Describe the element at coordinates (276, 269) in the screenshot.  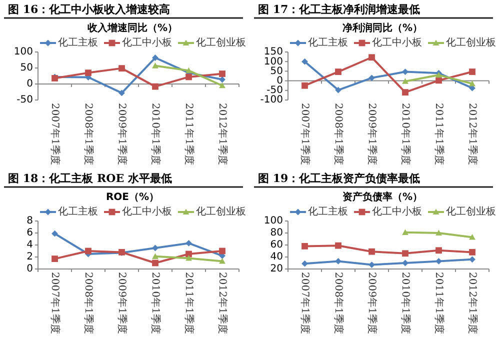
I see `y-tick-label: 20` at that location.